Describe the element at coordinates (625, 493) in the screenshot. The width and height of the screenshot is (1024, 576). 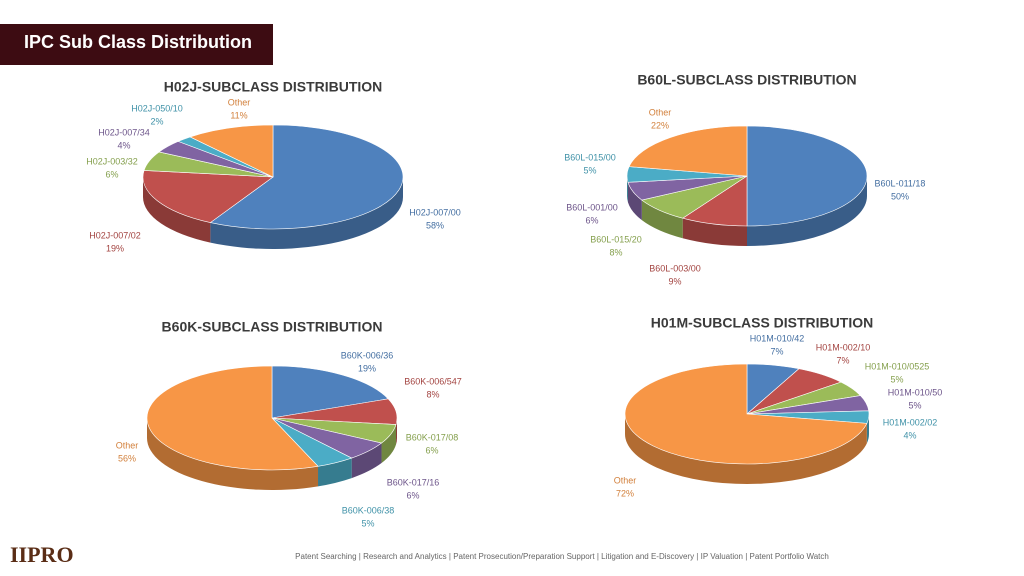
I see `value-label: 72%` at that location.